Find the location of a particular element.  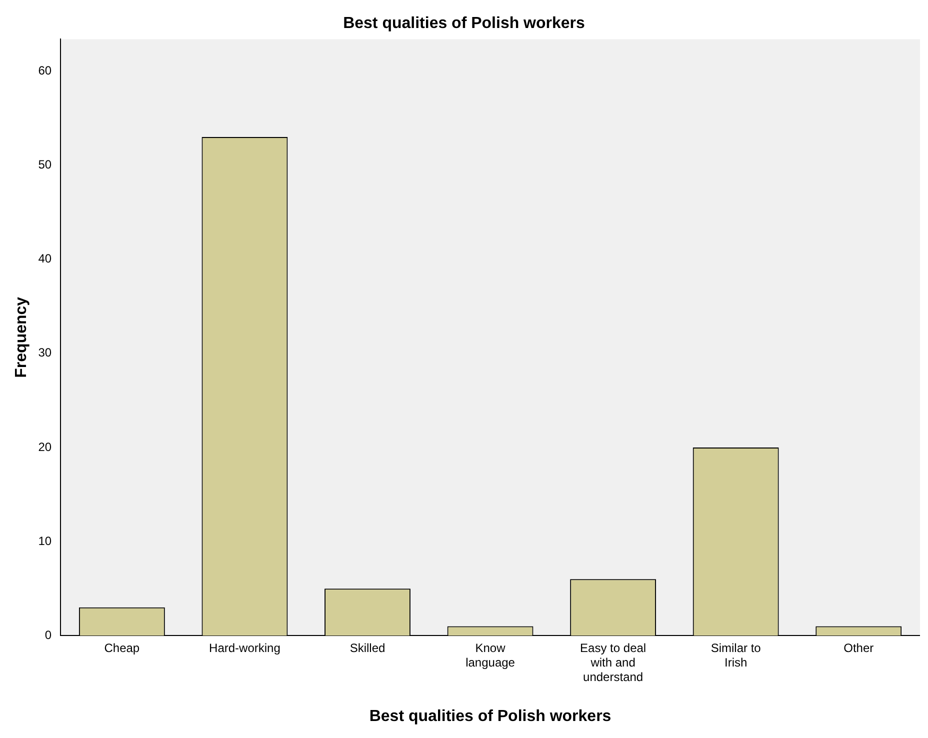

x-tick-label: Easy to deal with and understand is located at coordinates (613, 662).